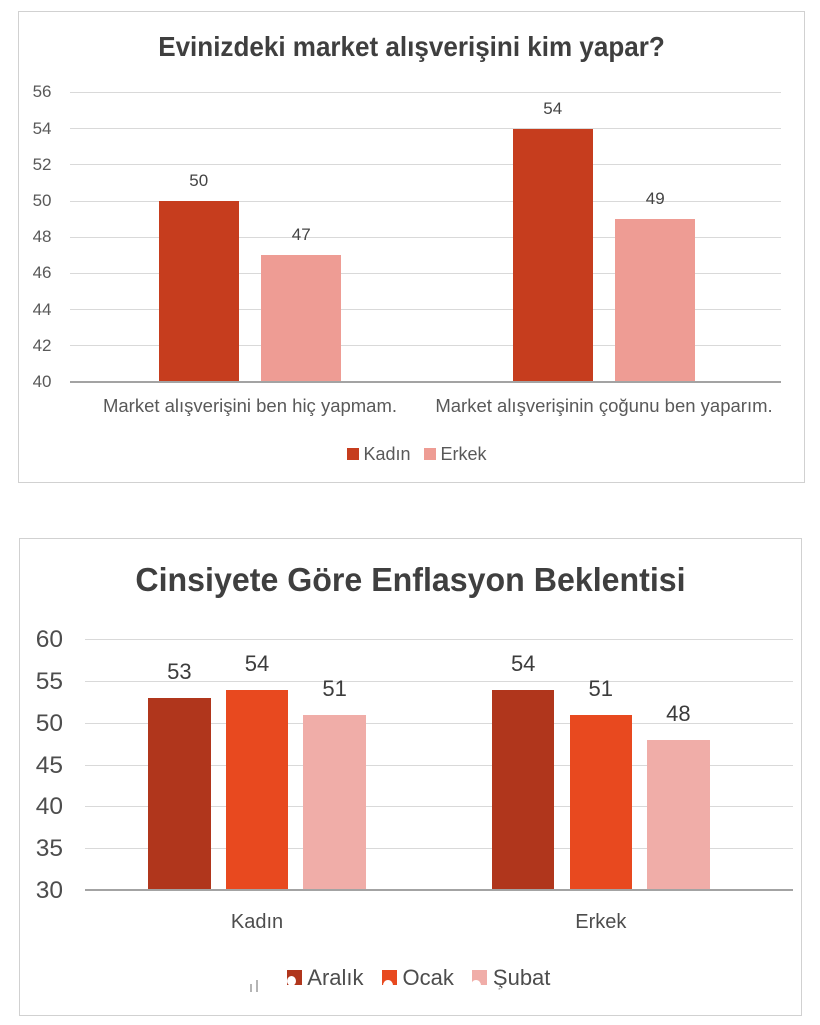 The image size is (820, 1025). I want to click on bar-value-label-erkek-market-alisverisinin-cogunu-ben-yaparim: 49, so click(655, 199).